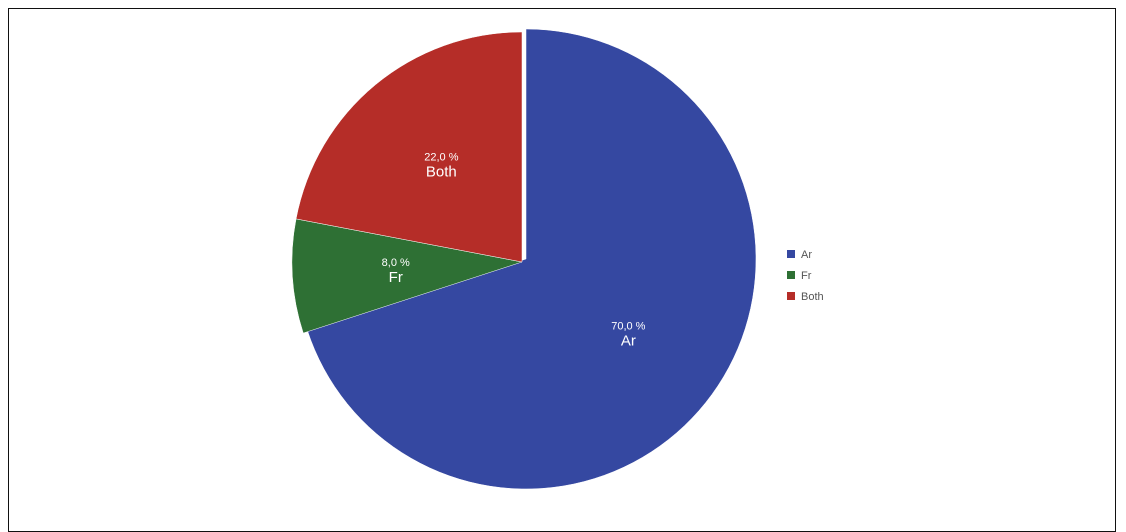 The width and height of the screenshot is (1126, 532). What do you see at coordinates (396, 263) in the screenshot?
I see `slice-percent-label: 8,0 %` at bounding box center [396, 263].